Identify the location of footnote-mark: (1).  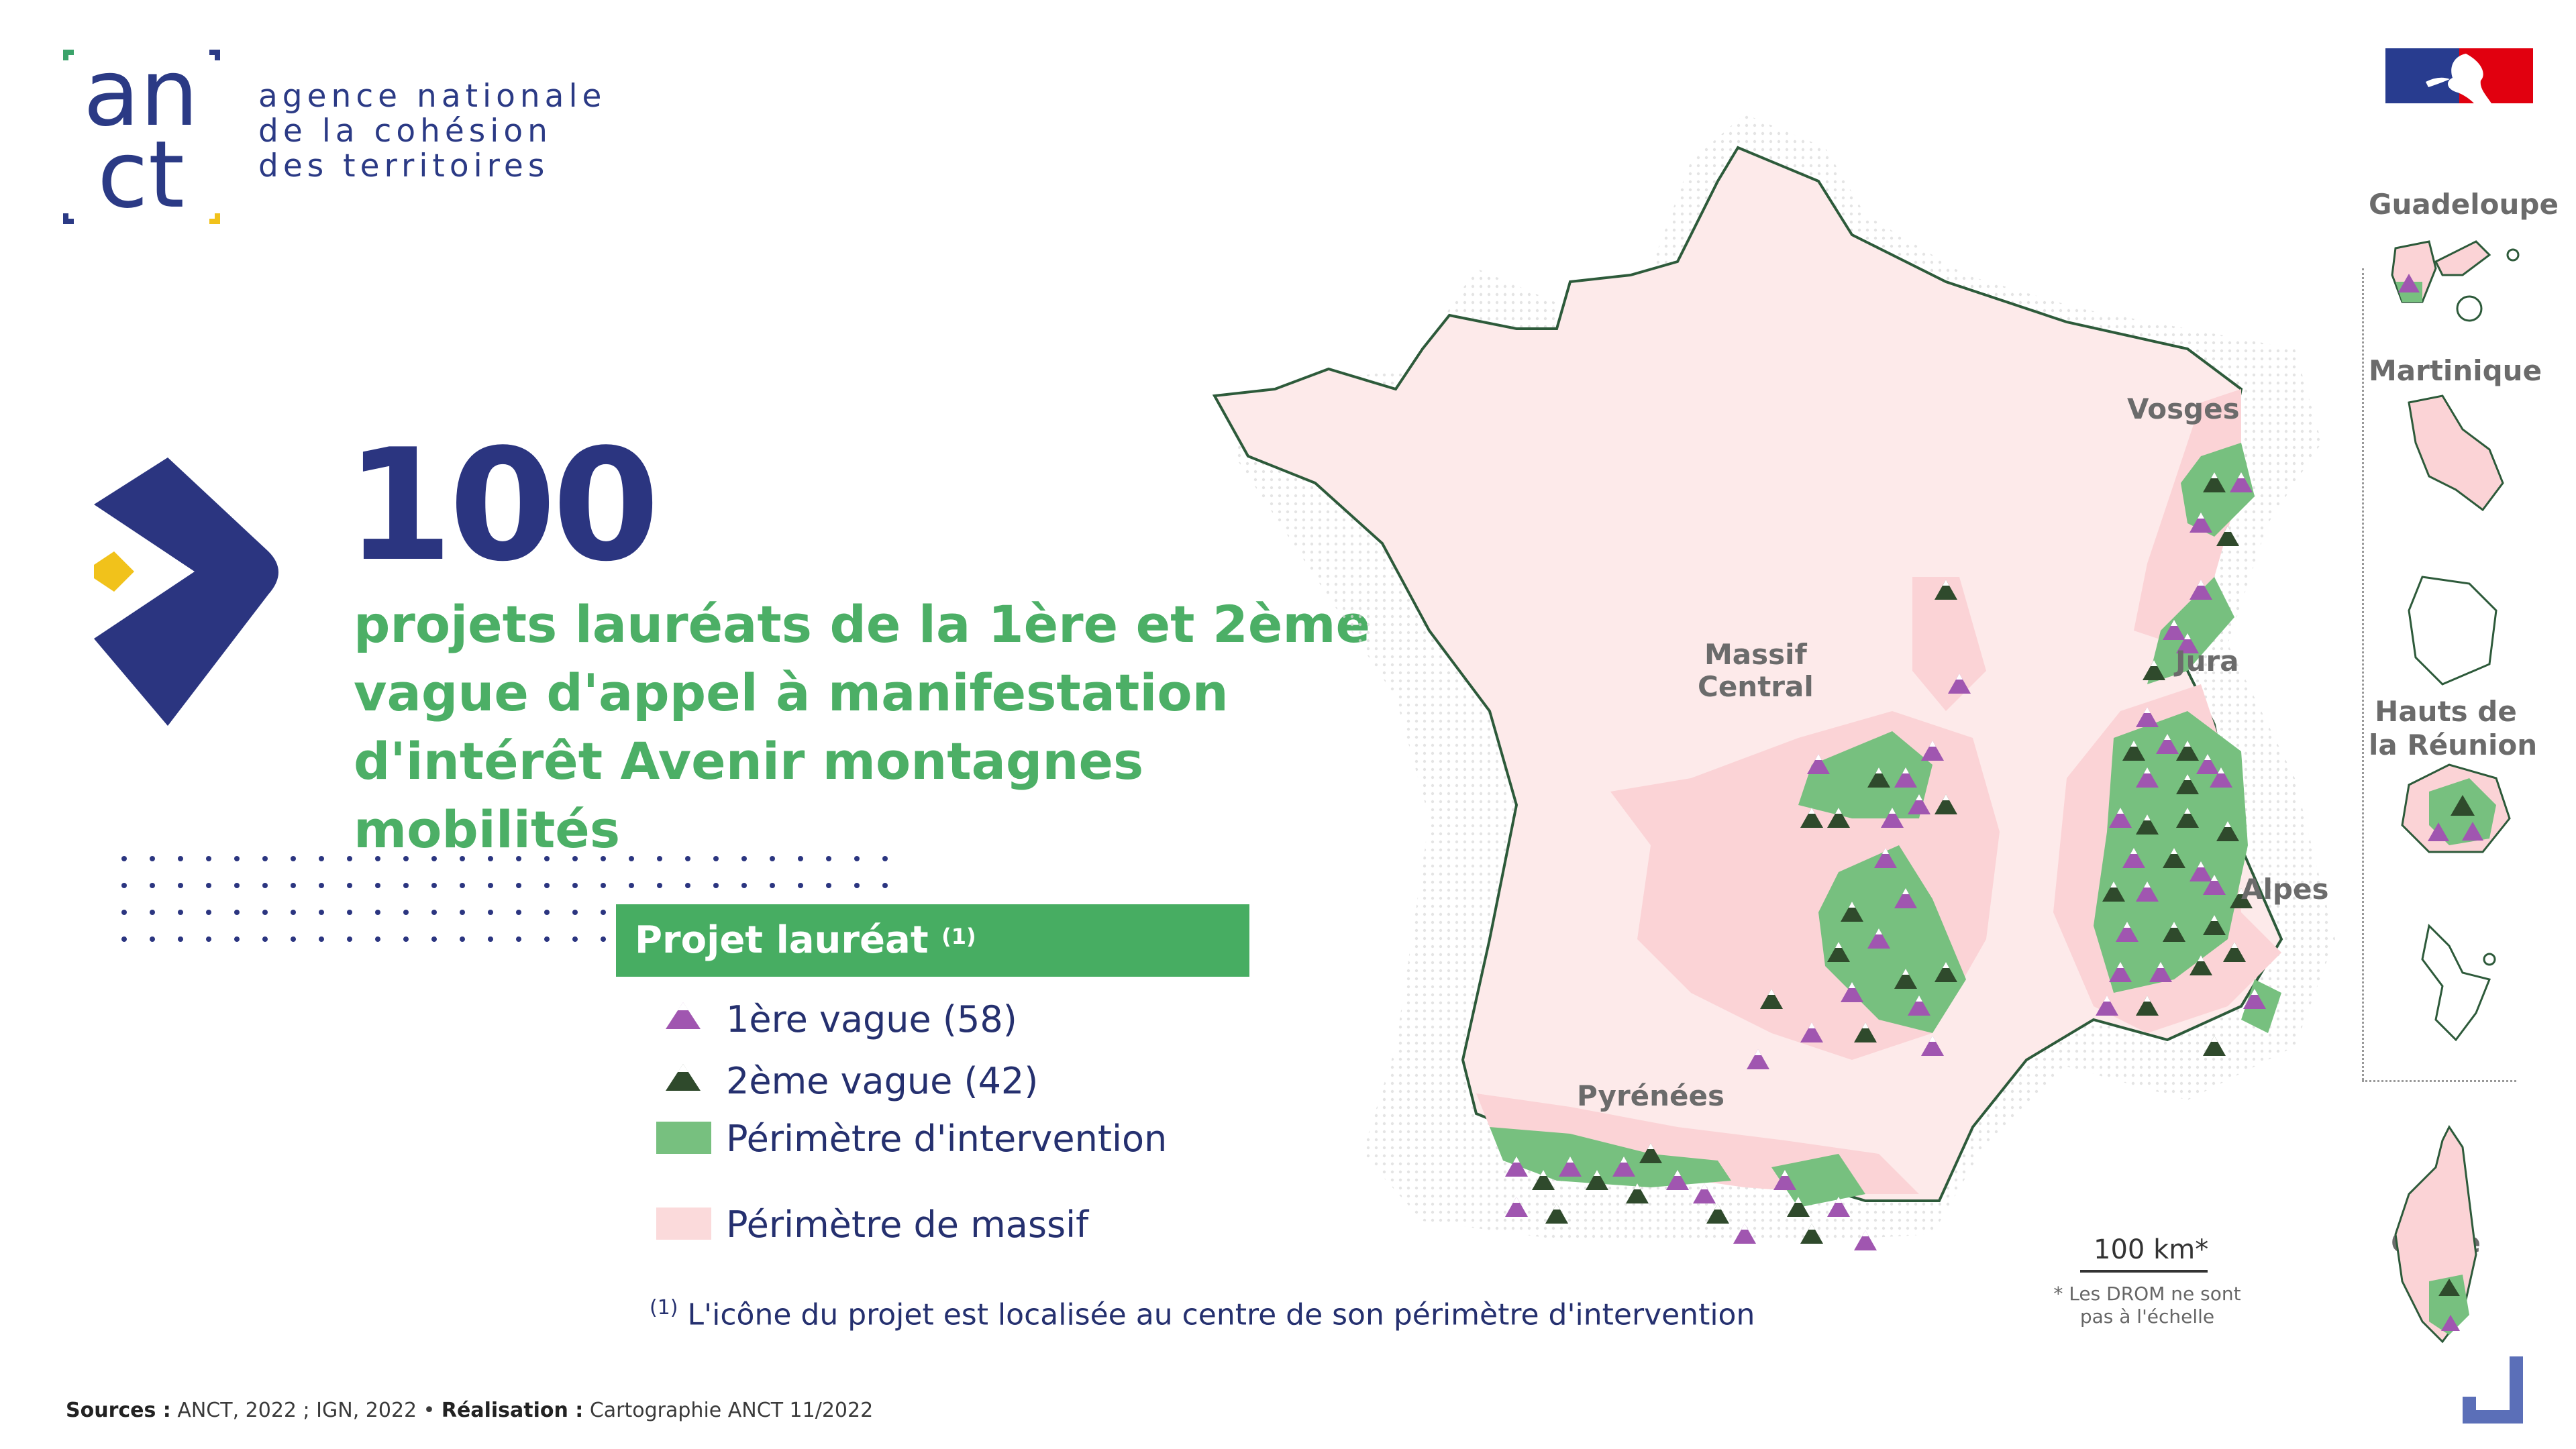
(664, 1308).